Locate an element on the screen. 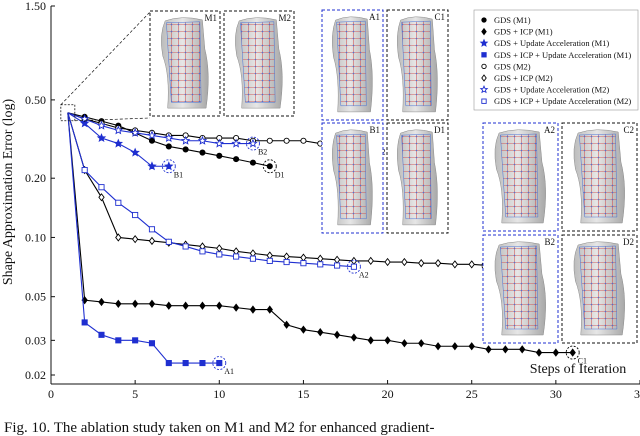 This screenshot has width=640, height=436. legend-entry: GDS + ICP + Update Acceleration (M2) is located at coordinates (556, 101).